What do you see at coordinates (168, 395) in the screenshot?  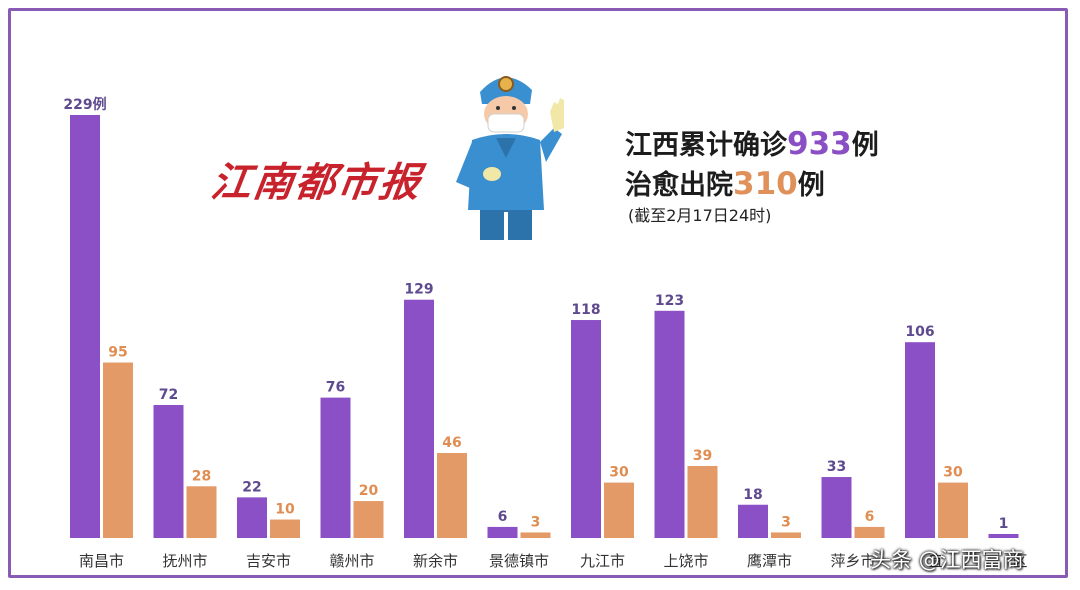 I see `data-label-confirmed-1: 72` at bounding box center [168, 395].